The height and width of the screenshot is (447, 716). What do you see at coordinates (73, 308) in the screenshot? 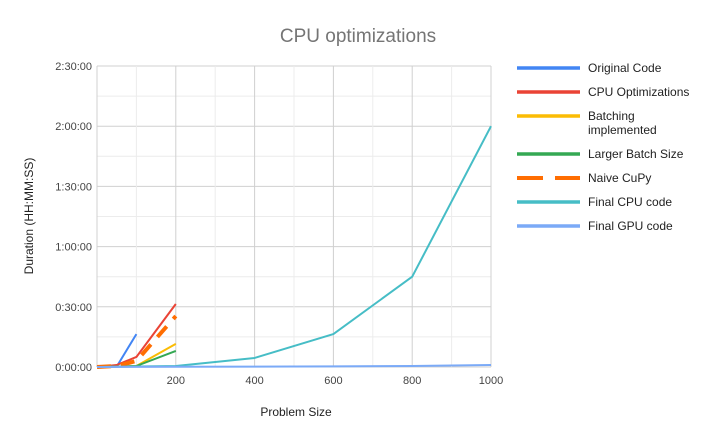
I see `y-tick-label: 0:30:00` at bounding box center [73, 308].